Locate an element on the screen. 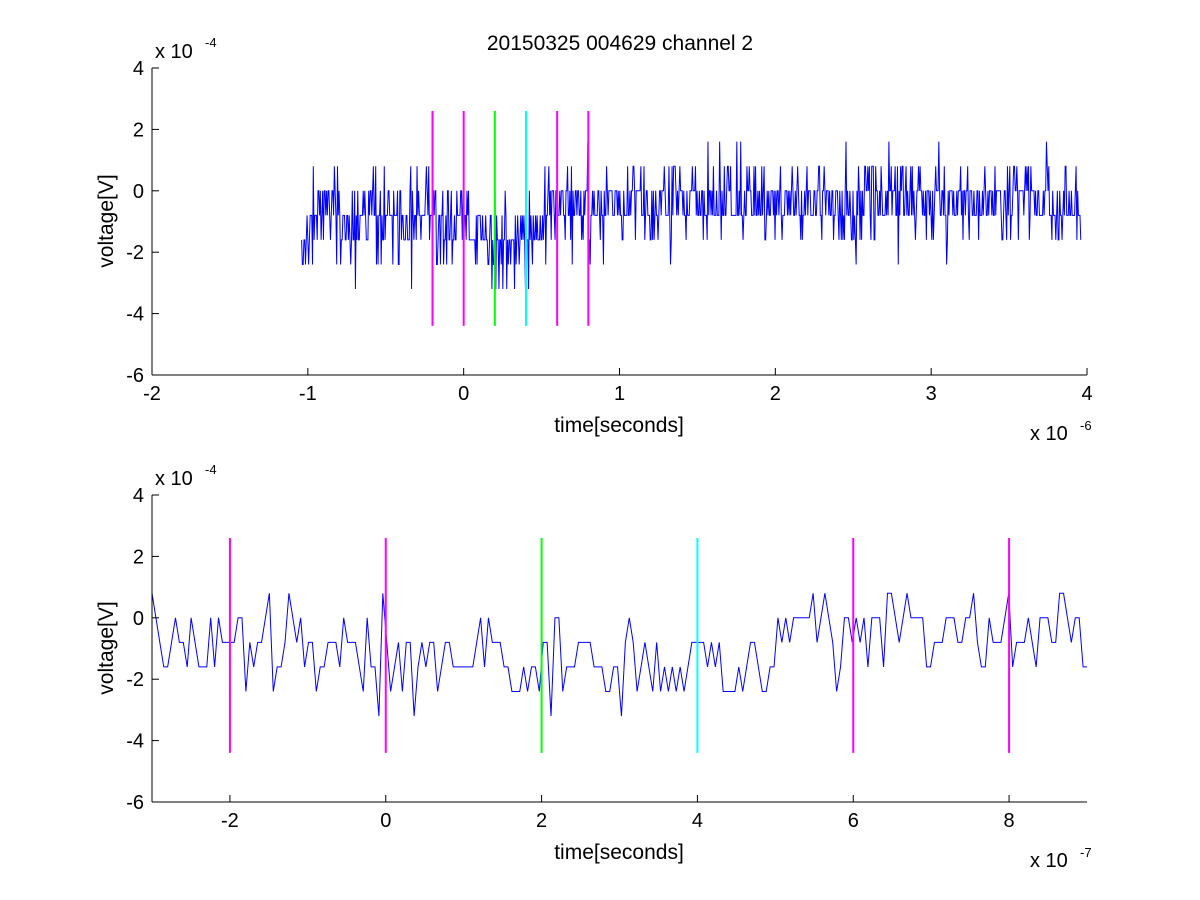 The width and height of the screenshot is (1200, 900). top-x-tick-label: 2 is located at coordinates (775, 394).